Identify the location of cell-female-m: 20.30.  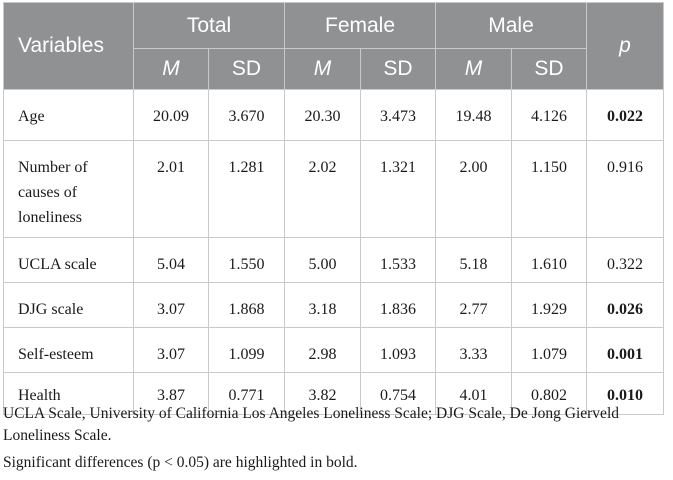
(323, 115).